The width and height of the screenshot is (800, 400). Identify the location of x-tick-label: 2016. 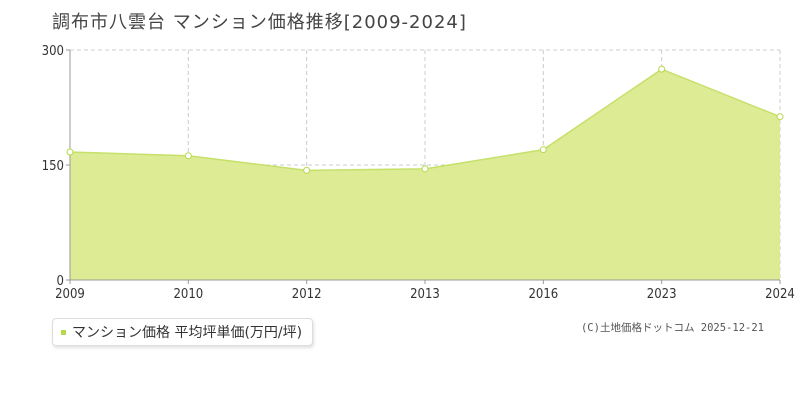
(543, 294).